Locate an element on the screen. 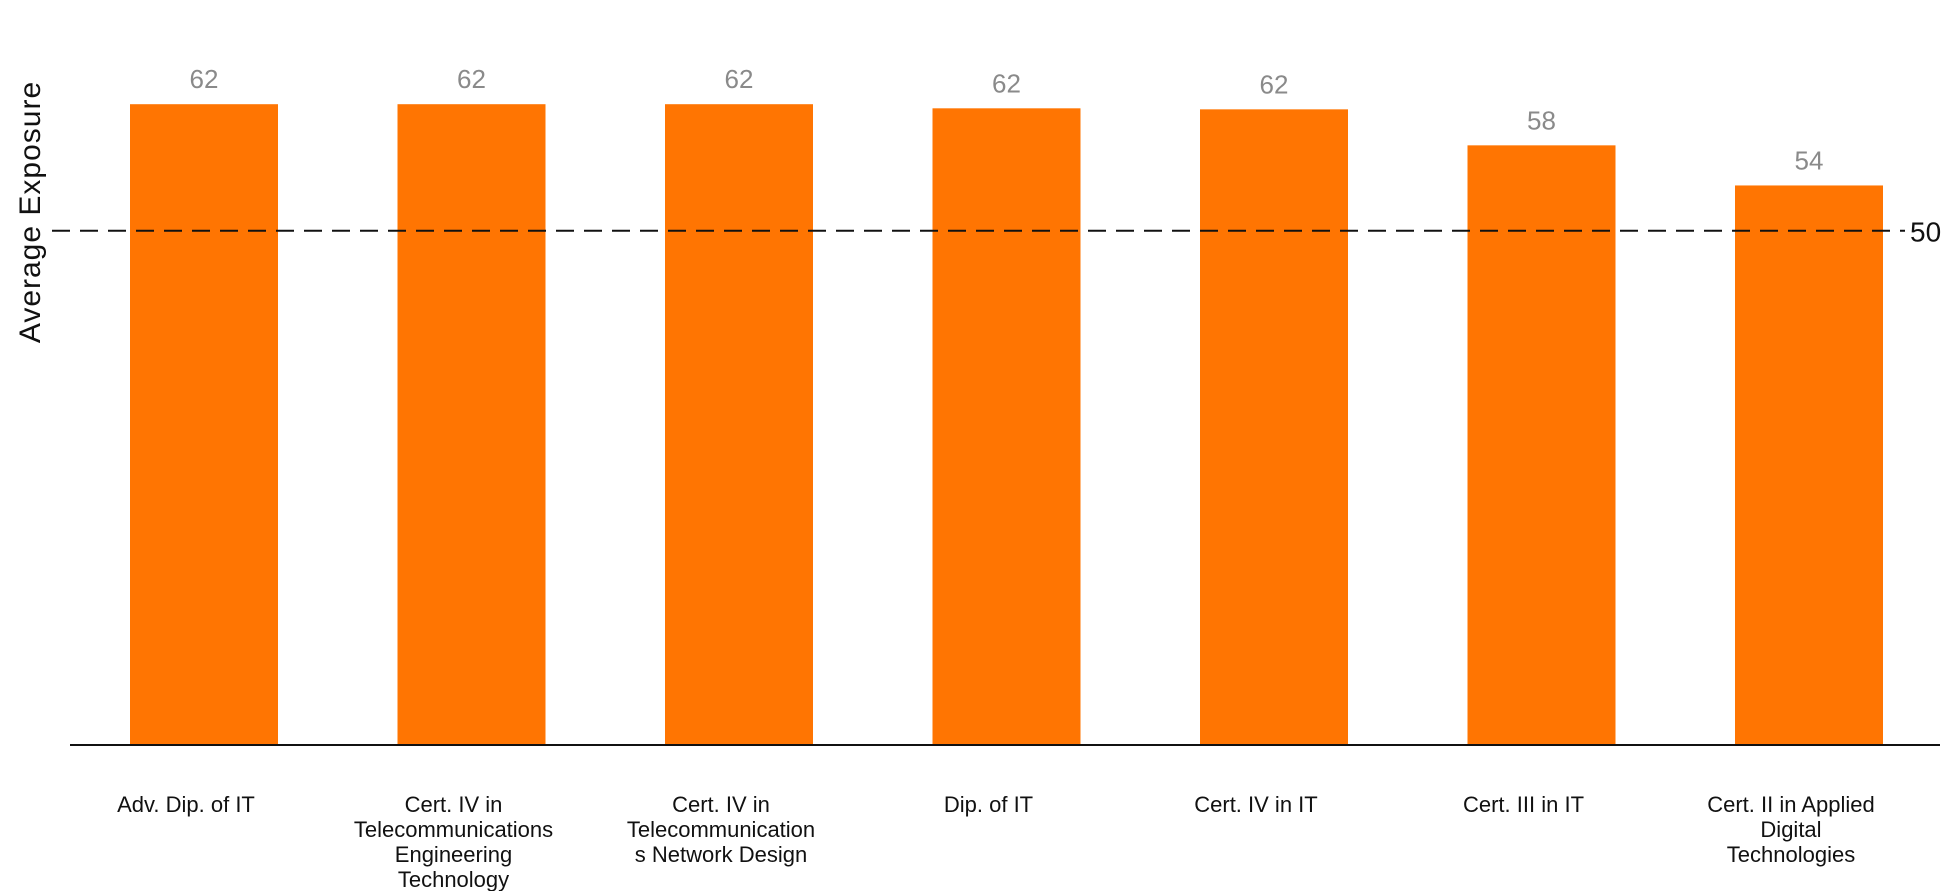 The height and width of the screenshot is (896, 1950). reference-line-label: 50 is located at coordinates (1925, 232).